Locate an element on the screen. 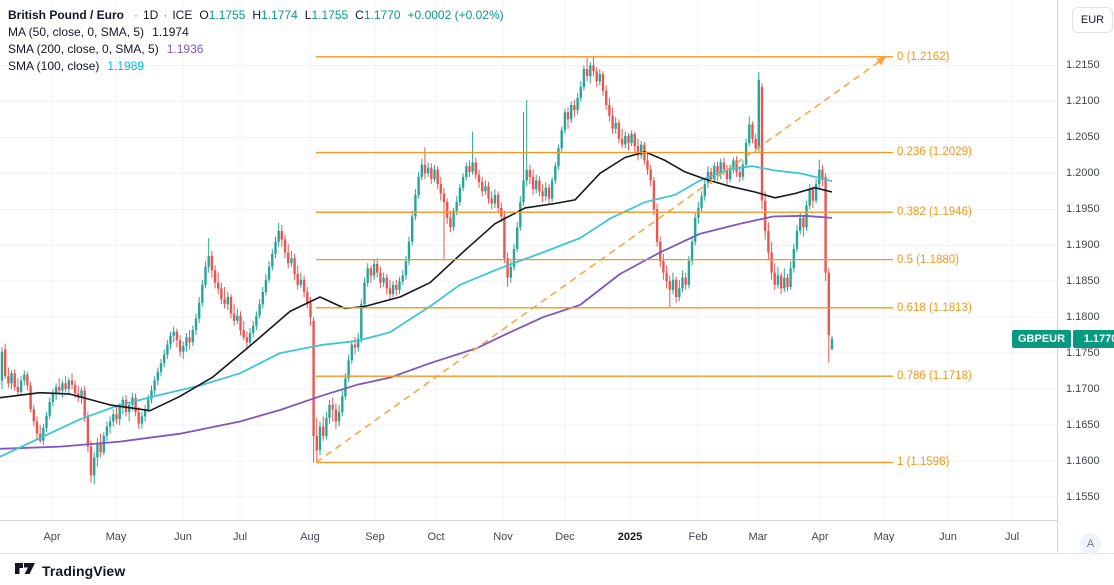  time-tick-oct: Oct is located at coordinates (436, 537).